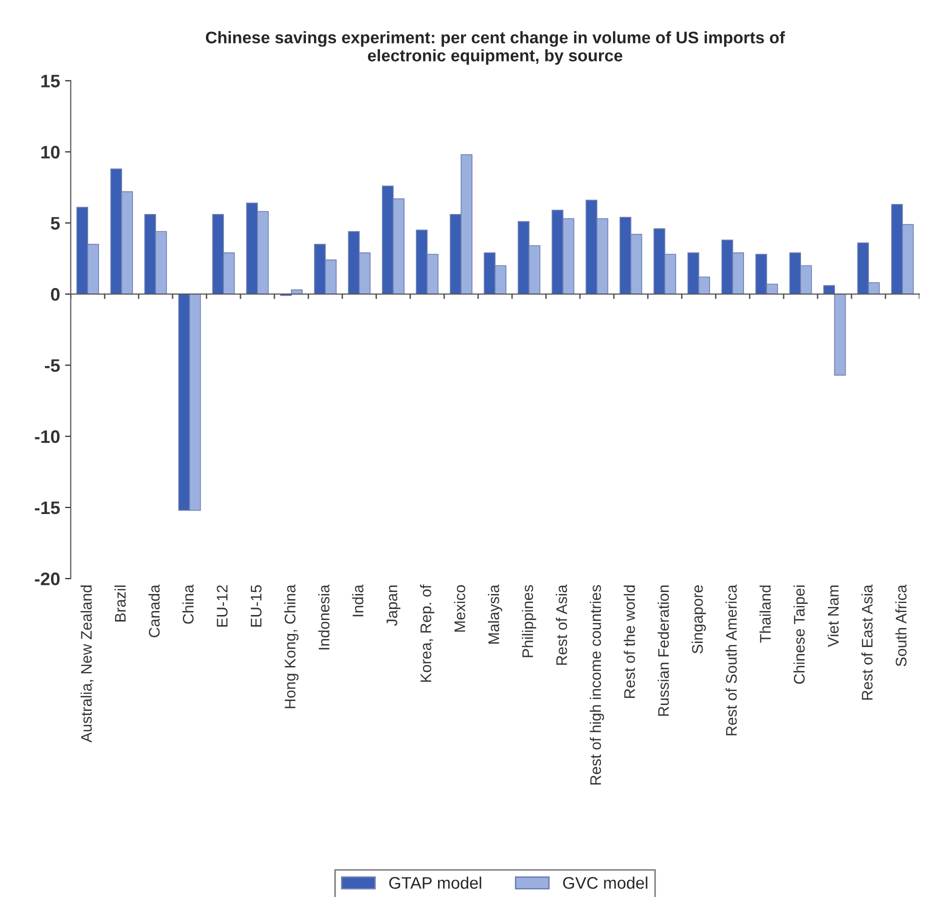  What do you see at coordinates (50, 152) in the screenshot?
I see `y-tick-label: 10` at bounding box center [50, 152].